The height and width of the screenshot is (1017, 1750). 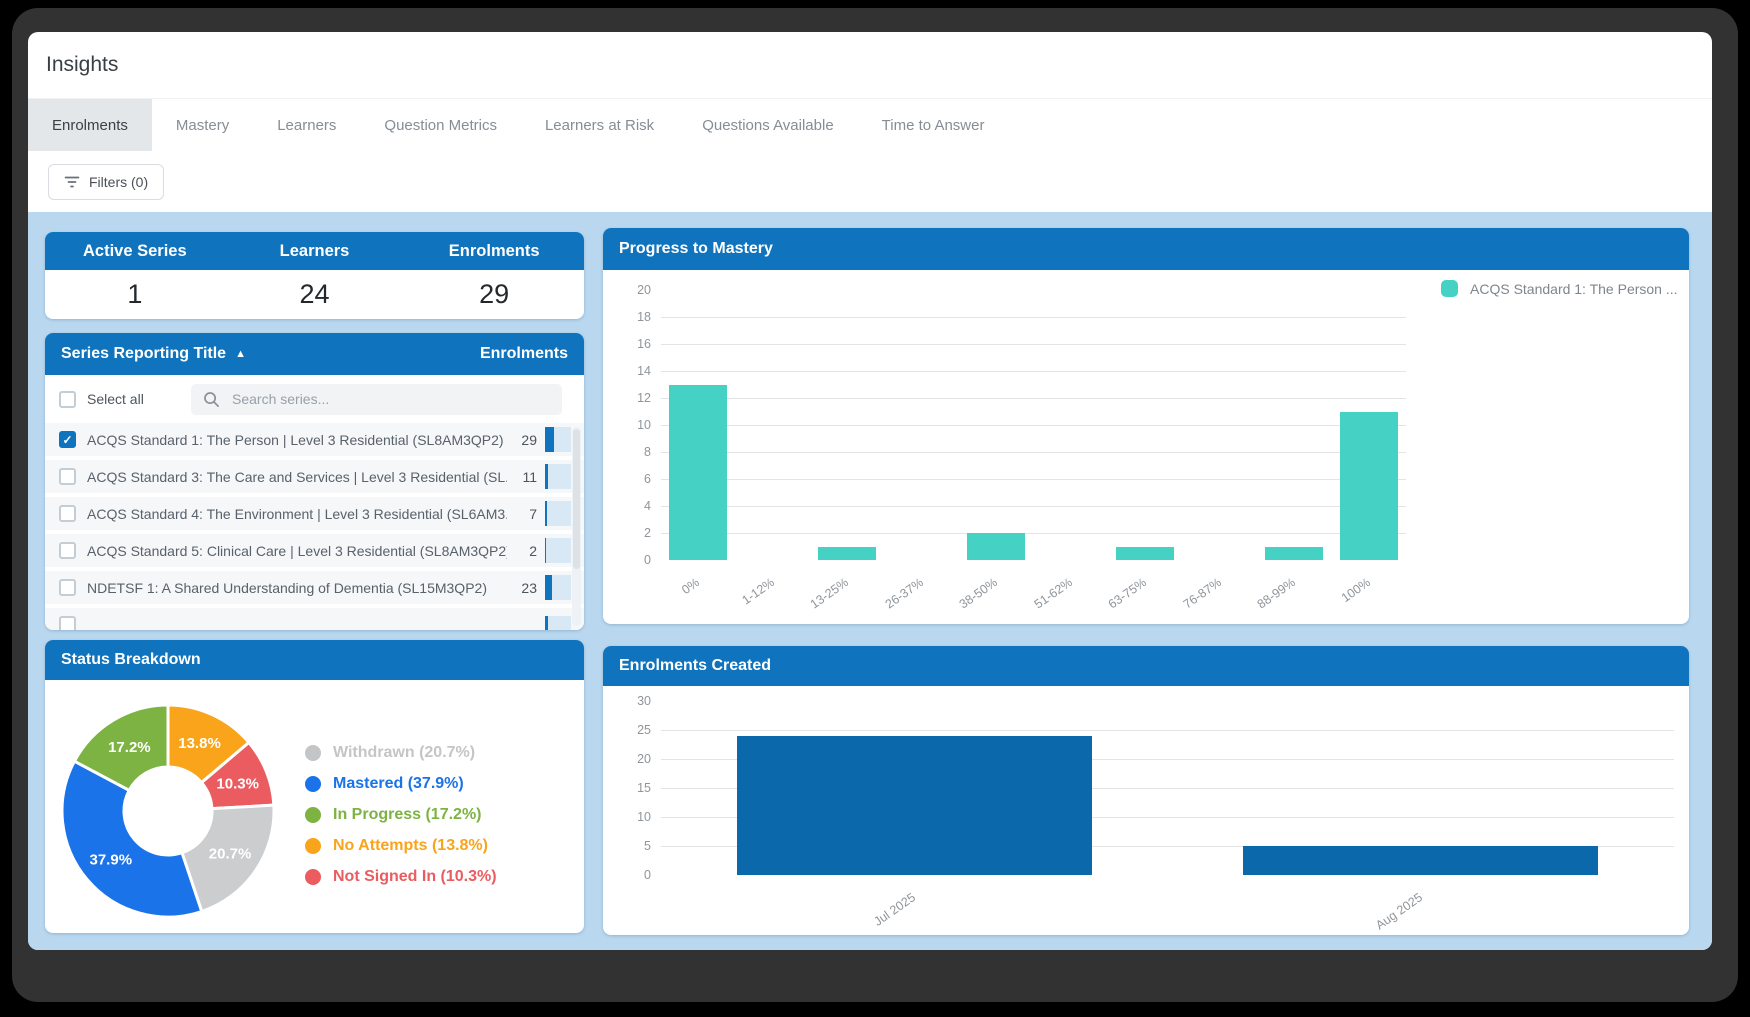 I want to click on x-axis-label: Aug 2025, so click(x=1398, y=911).